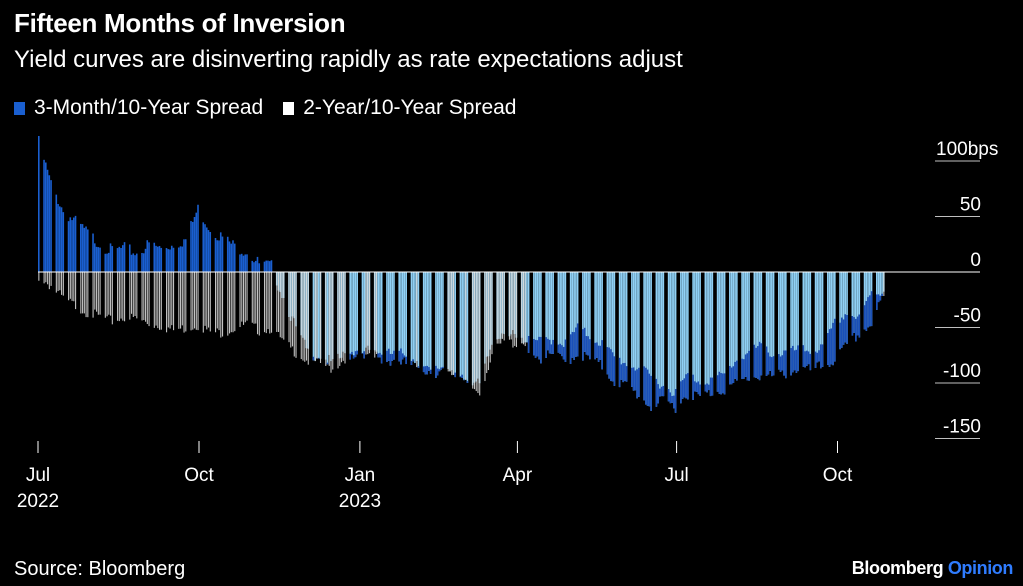  Describe the element at coordinates (435, 476) in the screenshot. I see `x-axis-ticks: Jul 2022 Oct Jan 2023 Apr Jul Oct` at that location.